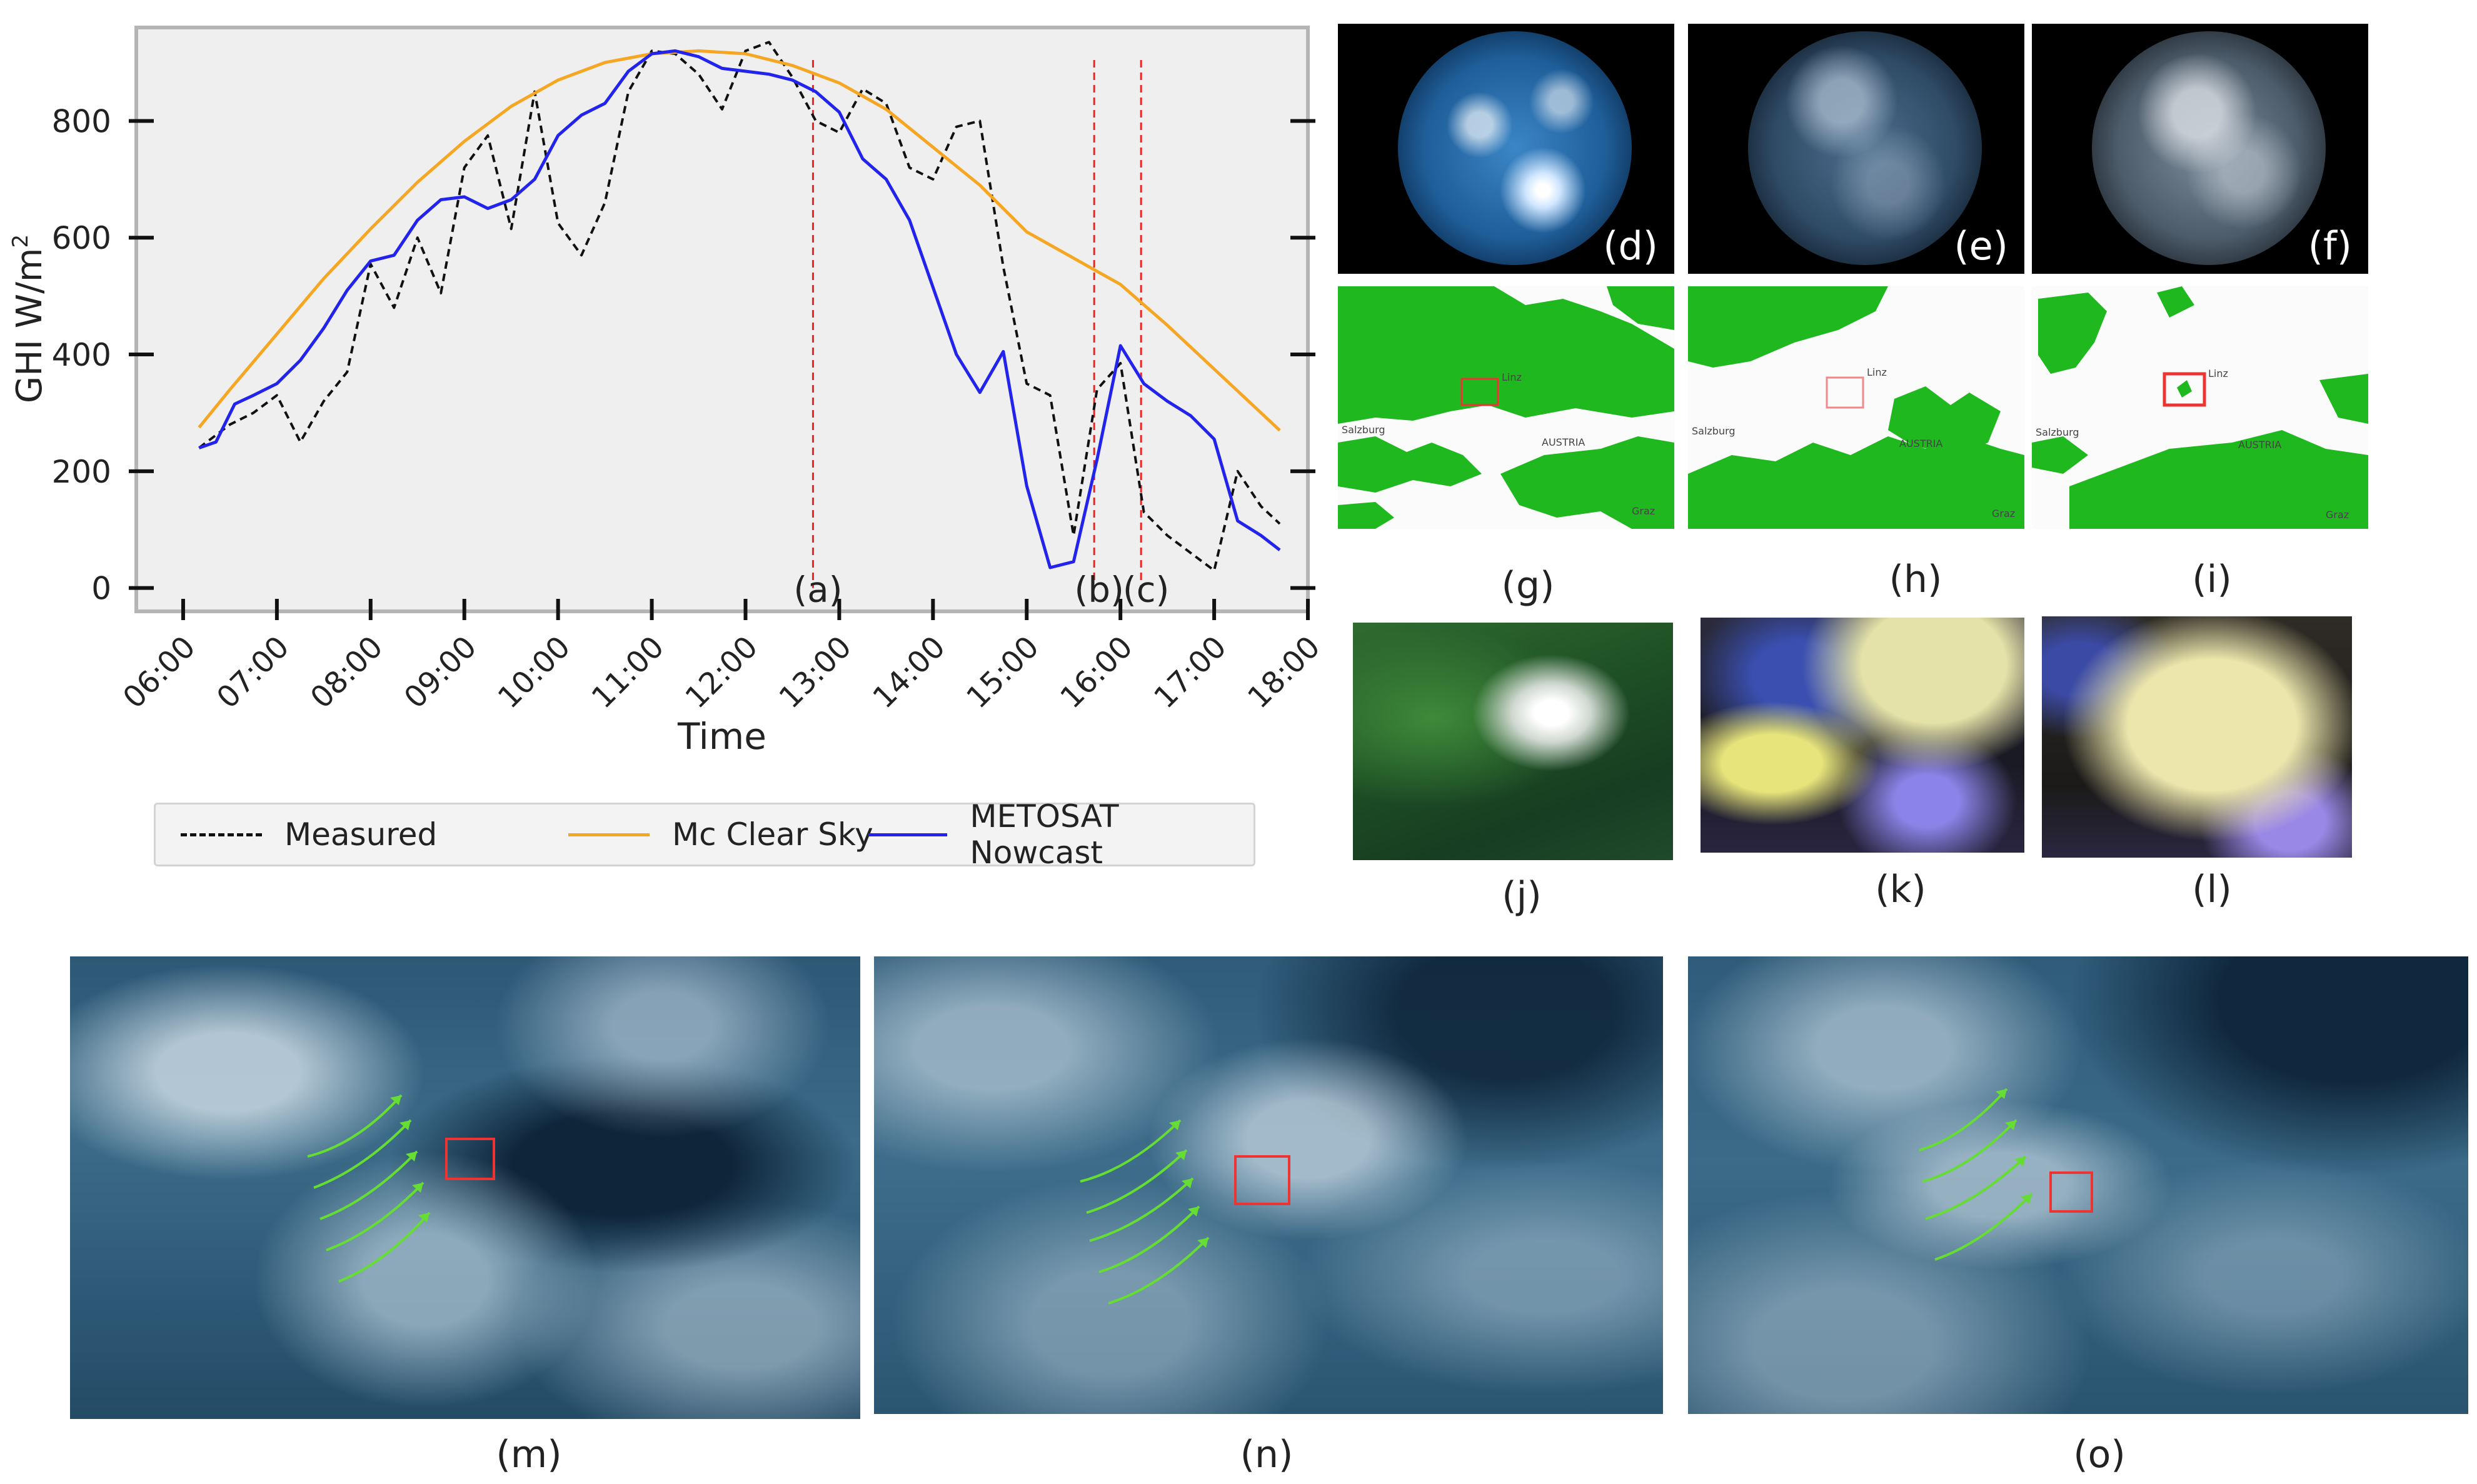 Image resolution: width=2477 pixels, height=1484 pixels. Describe the element at coordinates (1513, 741) in the screenshot. I see `rgb-crop-j` at that location.